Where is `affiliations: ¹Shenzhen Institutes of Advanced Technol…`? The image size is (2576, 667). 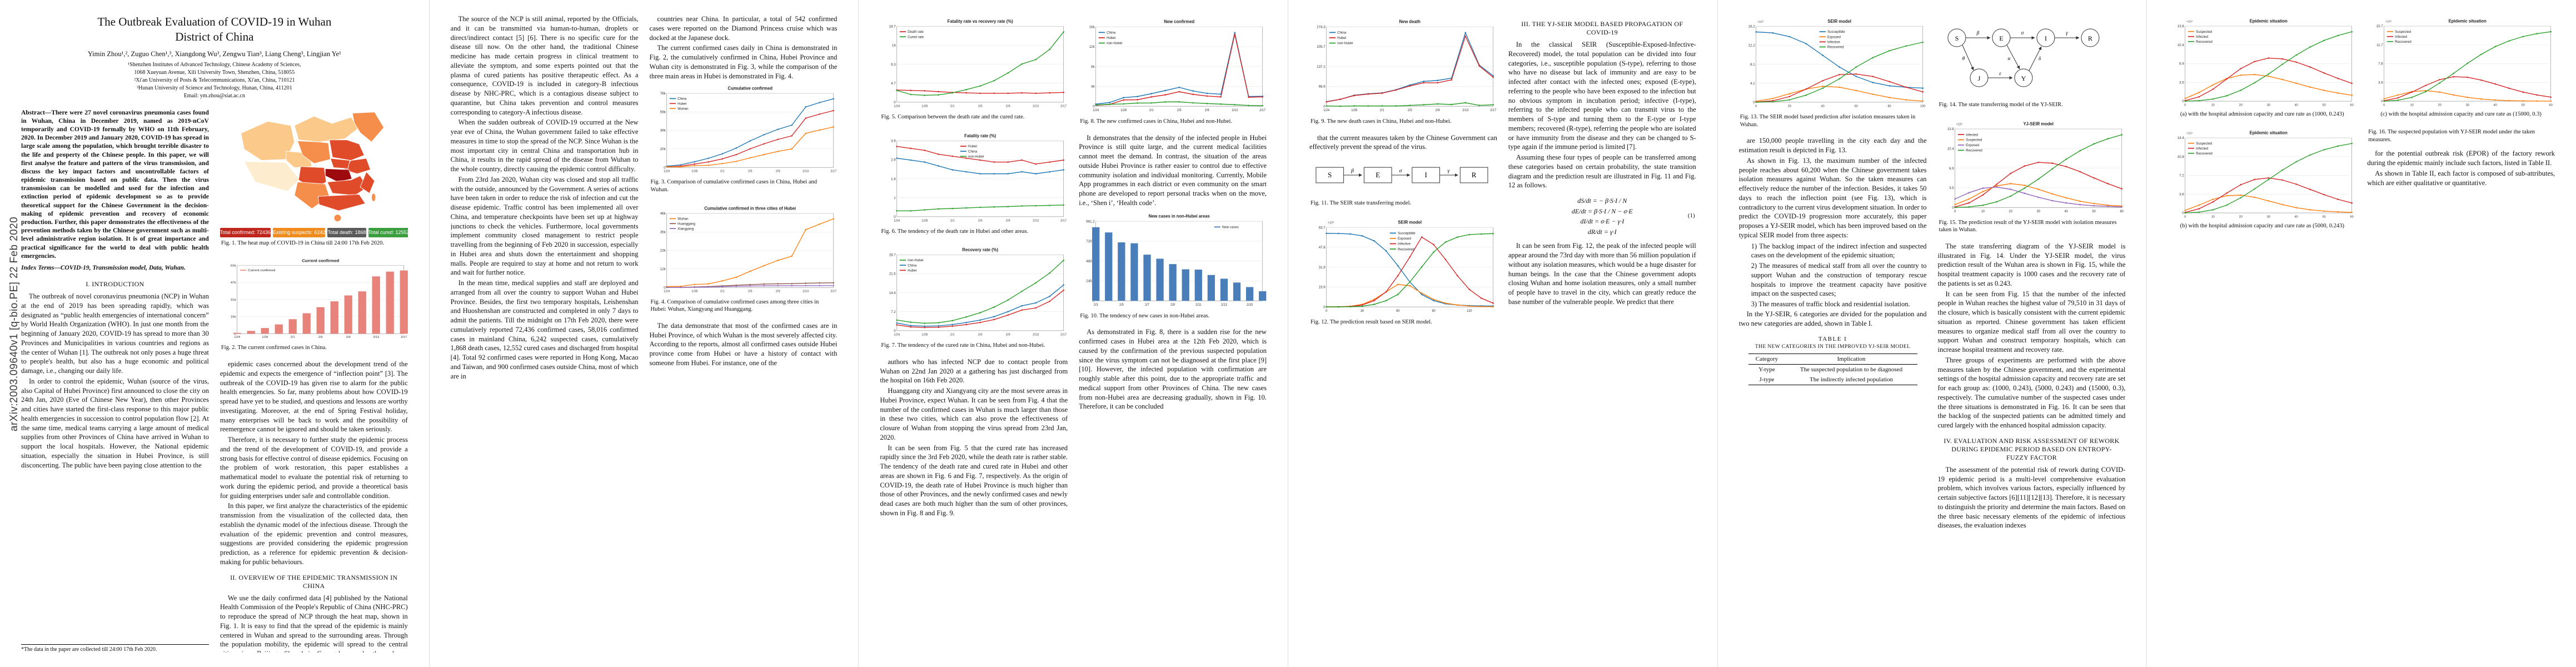 affiliations: ¹Shenzhen Institutes of Advanced Technol… is located at coordinates (214, 80).